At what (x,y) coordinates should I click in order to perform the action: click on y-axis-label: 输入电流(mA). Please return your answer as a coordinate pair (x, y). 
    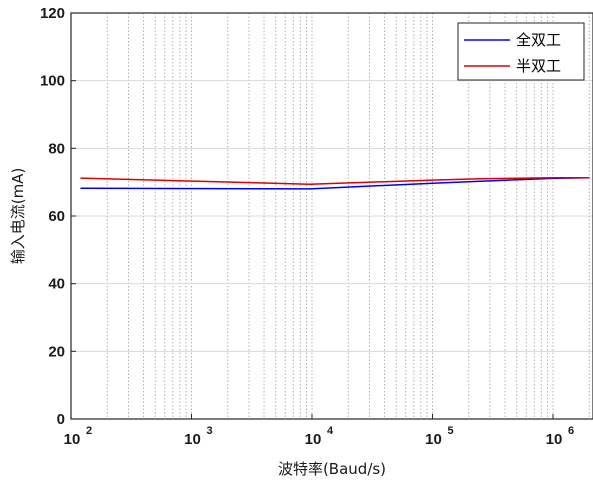
    Looking at the image, I should click on (18, 216).